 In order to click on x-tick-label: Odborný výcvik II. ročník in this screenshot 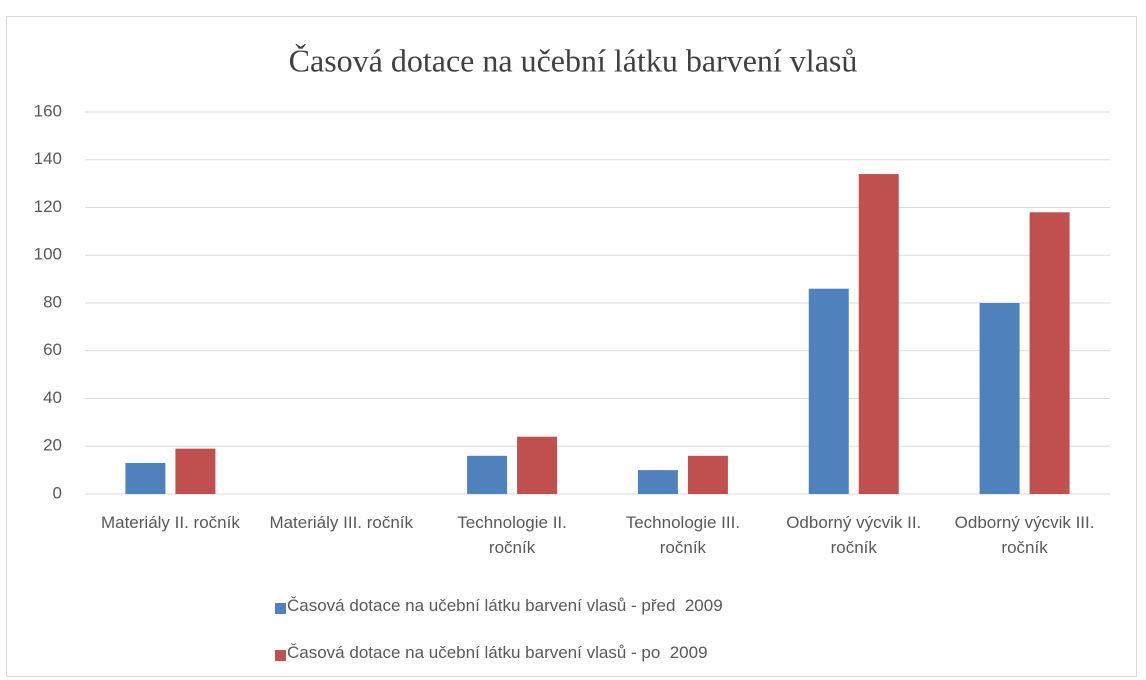, I will do `click(854, 535)`.